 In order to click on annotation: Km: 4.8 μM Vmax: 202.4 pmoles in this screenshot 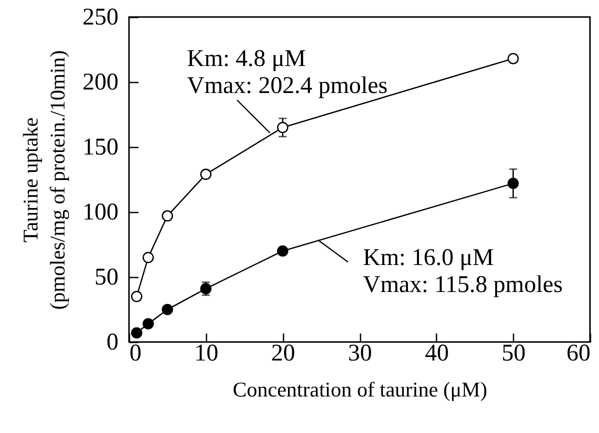, I will do `click(287, 72)`.